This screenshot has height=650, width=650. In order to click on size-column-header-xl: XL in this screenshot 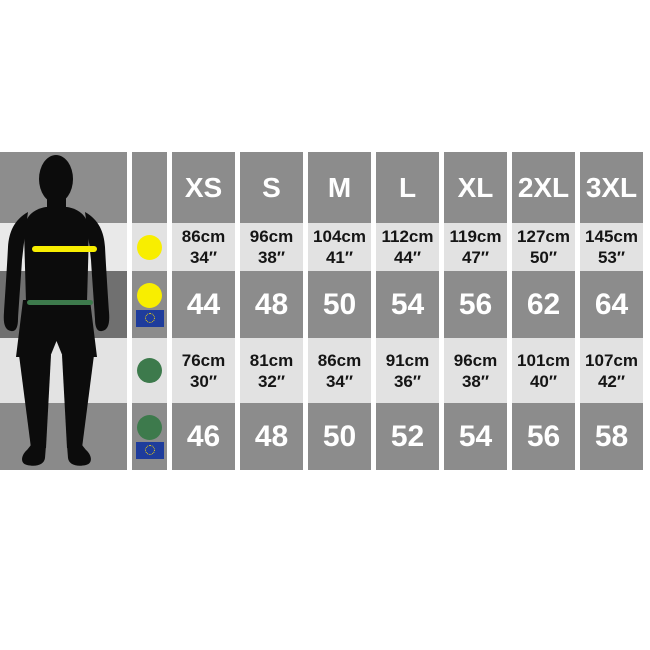, I will do `click(475, 187)`.